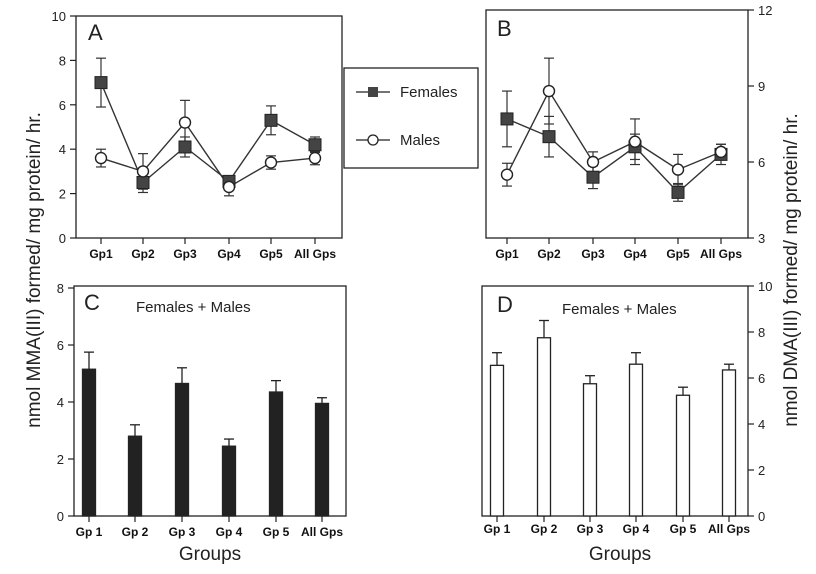 Image resolution: width=816 pixels, height=574 pixels. I want to click on panel-a-females-point-all-gps, so click(315, 145).